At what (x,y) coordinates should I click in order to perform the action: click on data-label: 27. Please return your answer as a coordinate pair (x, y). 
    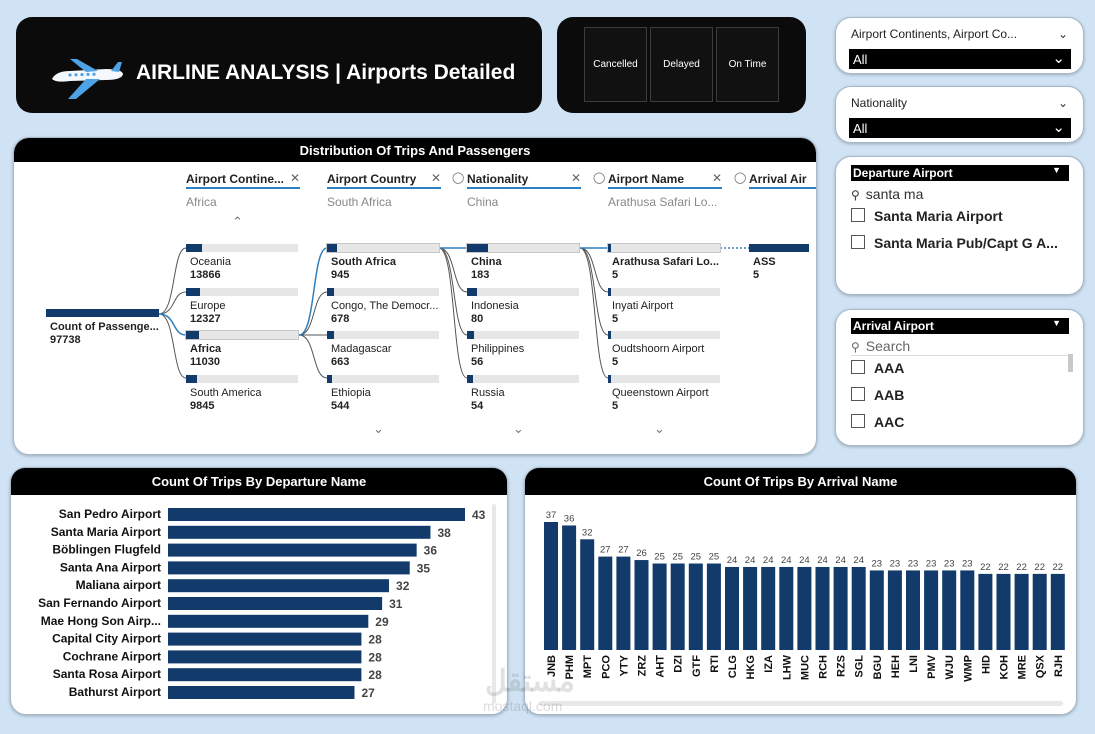
    Looking at the image, I should click on (605, 550).